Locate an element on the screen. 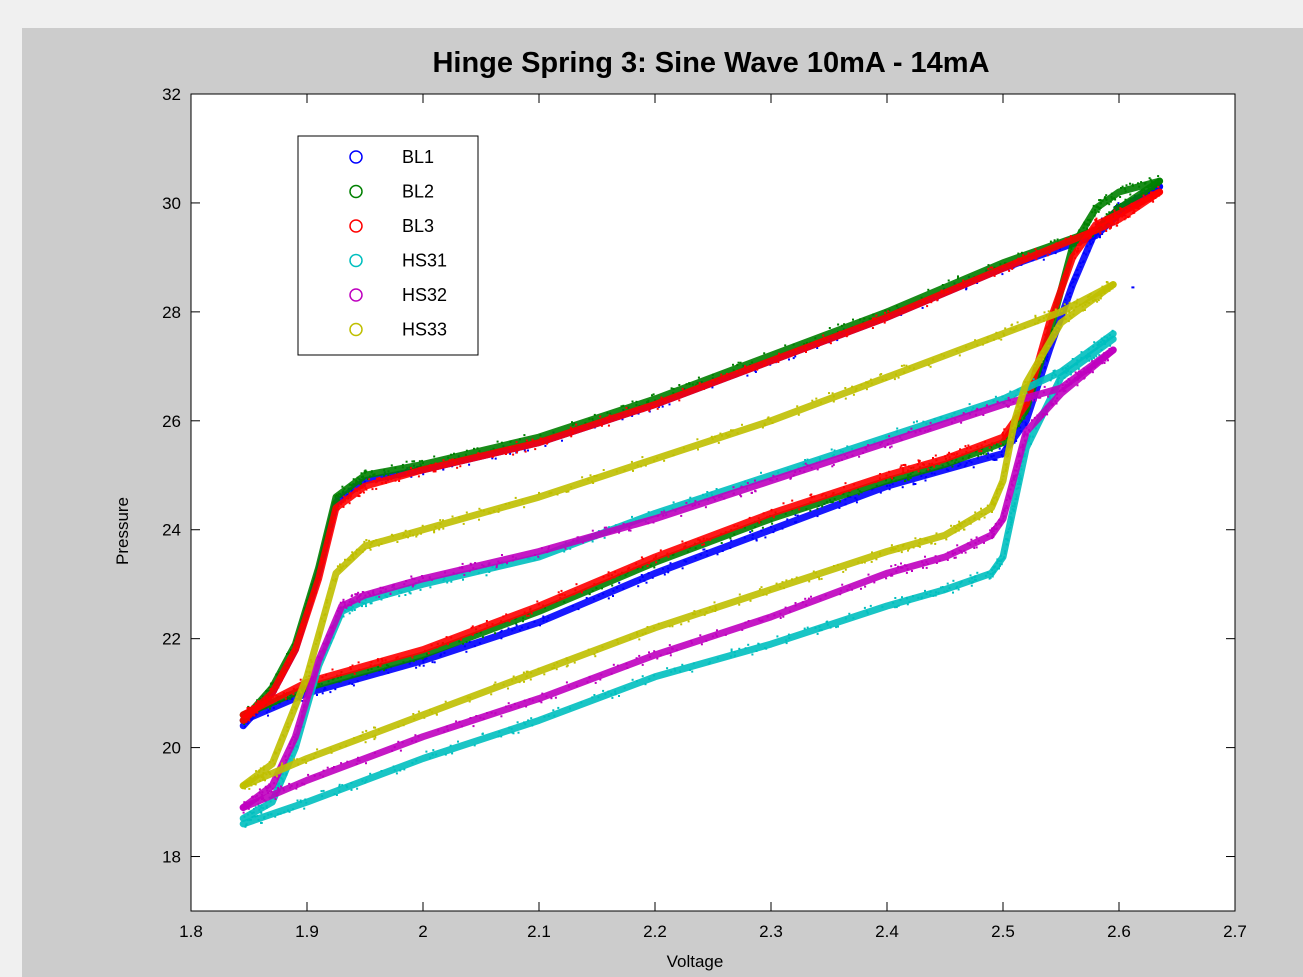  x-tick-label: 2.6 is located at coordinates (1119, 931).